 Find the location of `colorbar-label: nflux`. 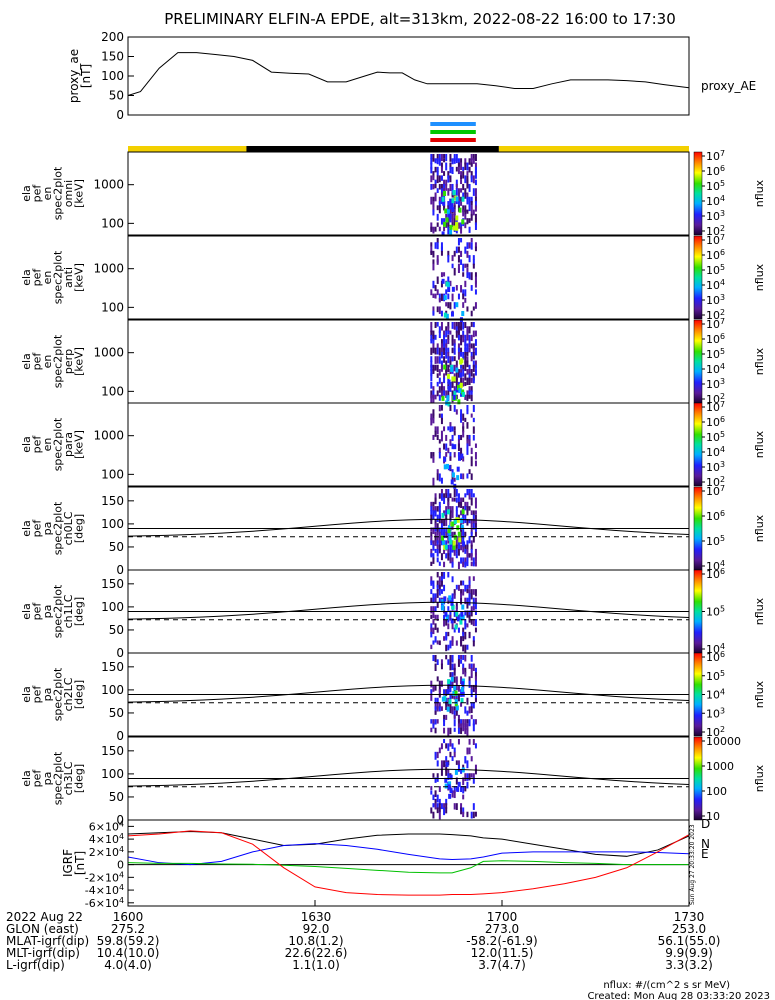

colorbar-label: nflux is located at coordinates (759, 528).